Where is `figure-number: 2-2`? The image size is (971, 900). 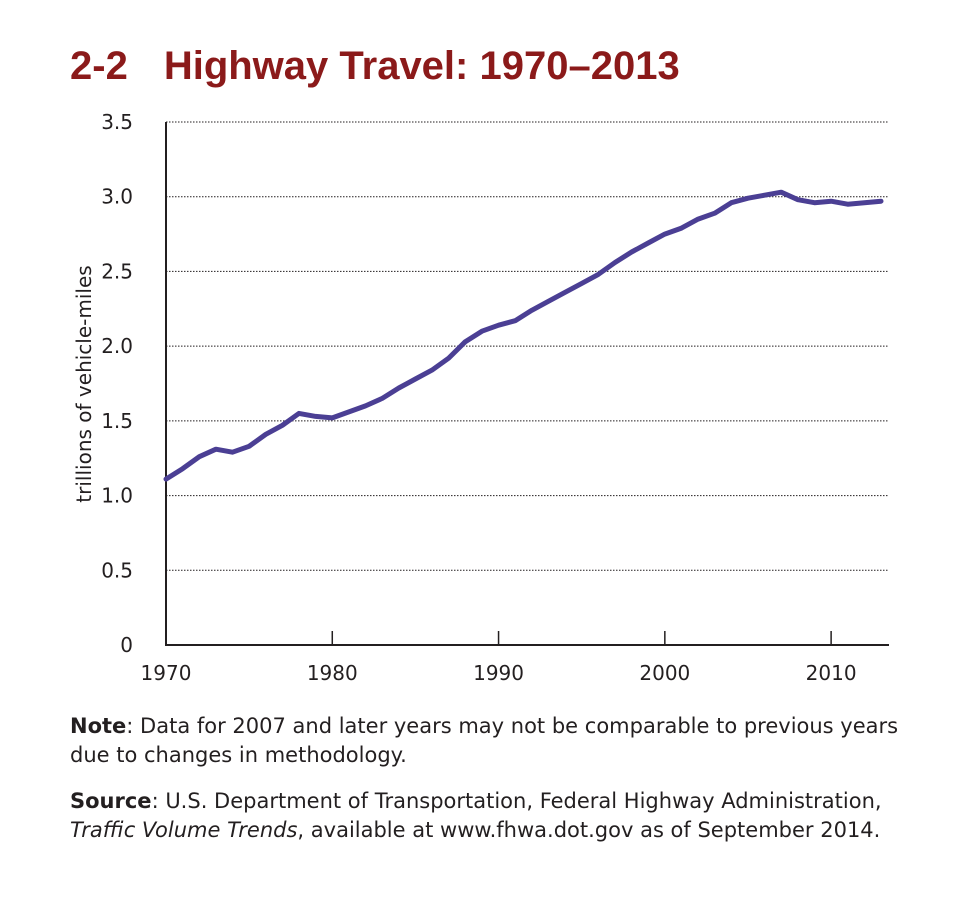
figure-number: 2-2 is located at coordinates (99, 66).